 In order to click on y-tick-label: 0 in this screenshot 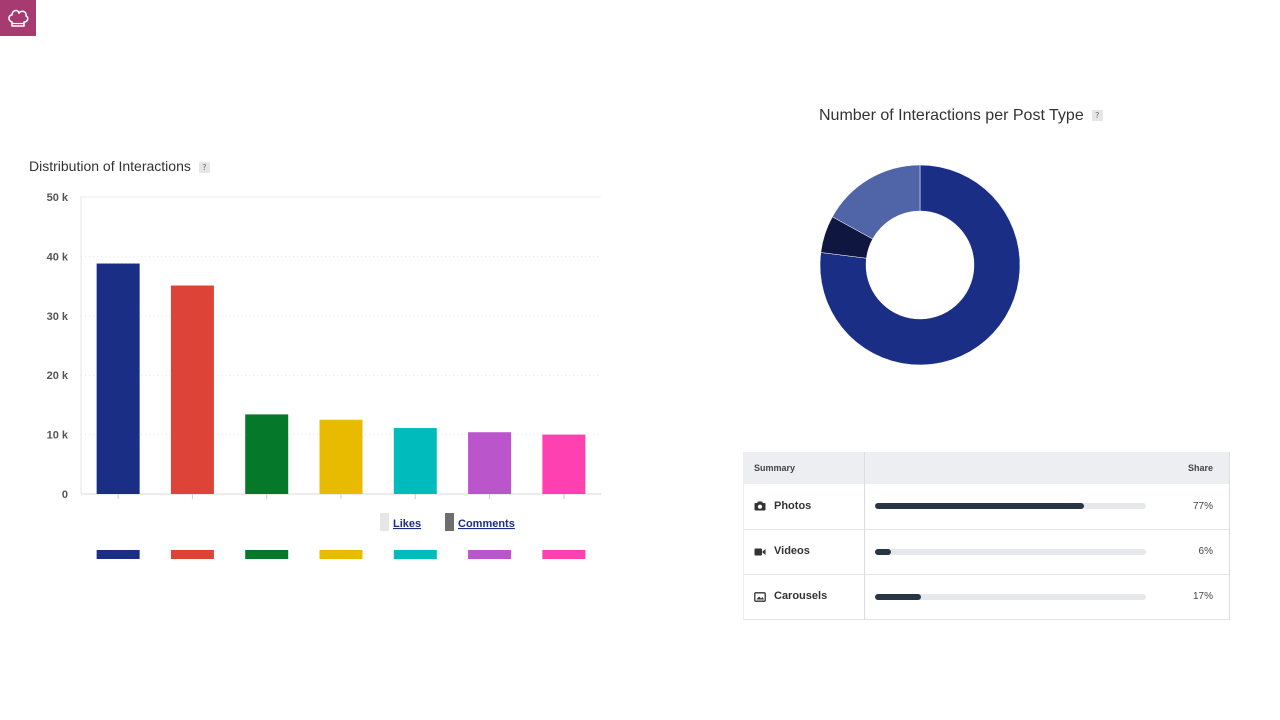, I will do `click(65, 495)`.